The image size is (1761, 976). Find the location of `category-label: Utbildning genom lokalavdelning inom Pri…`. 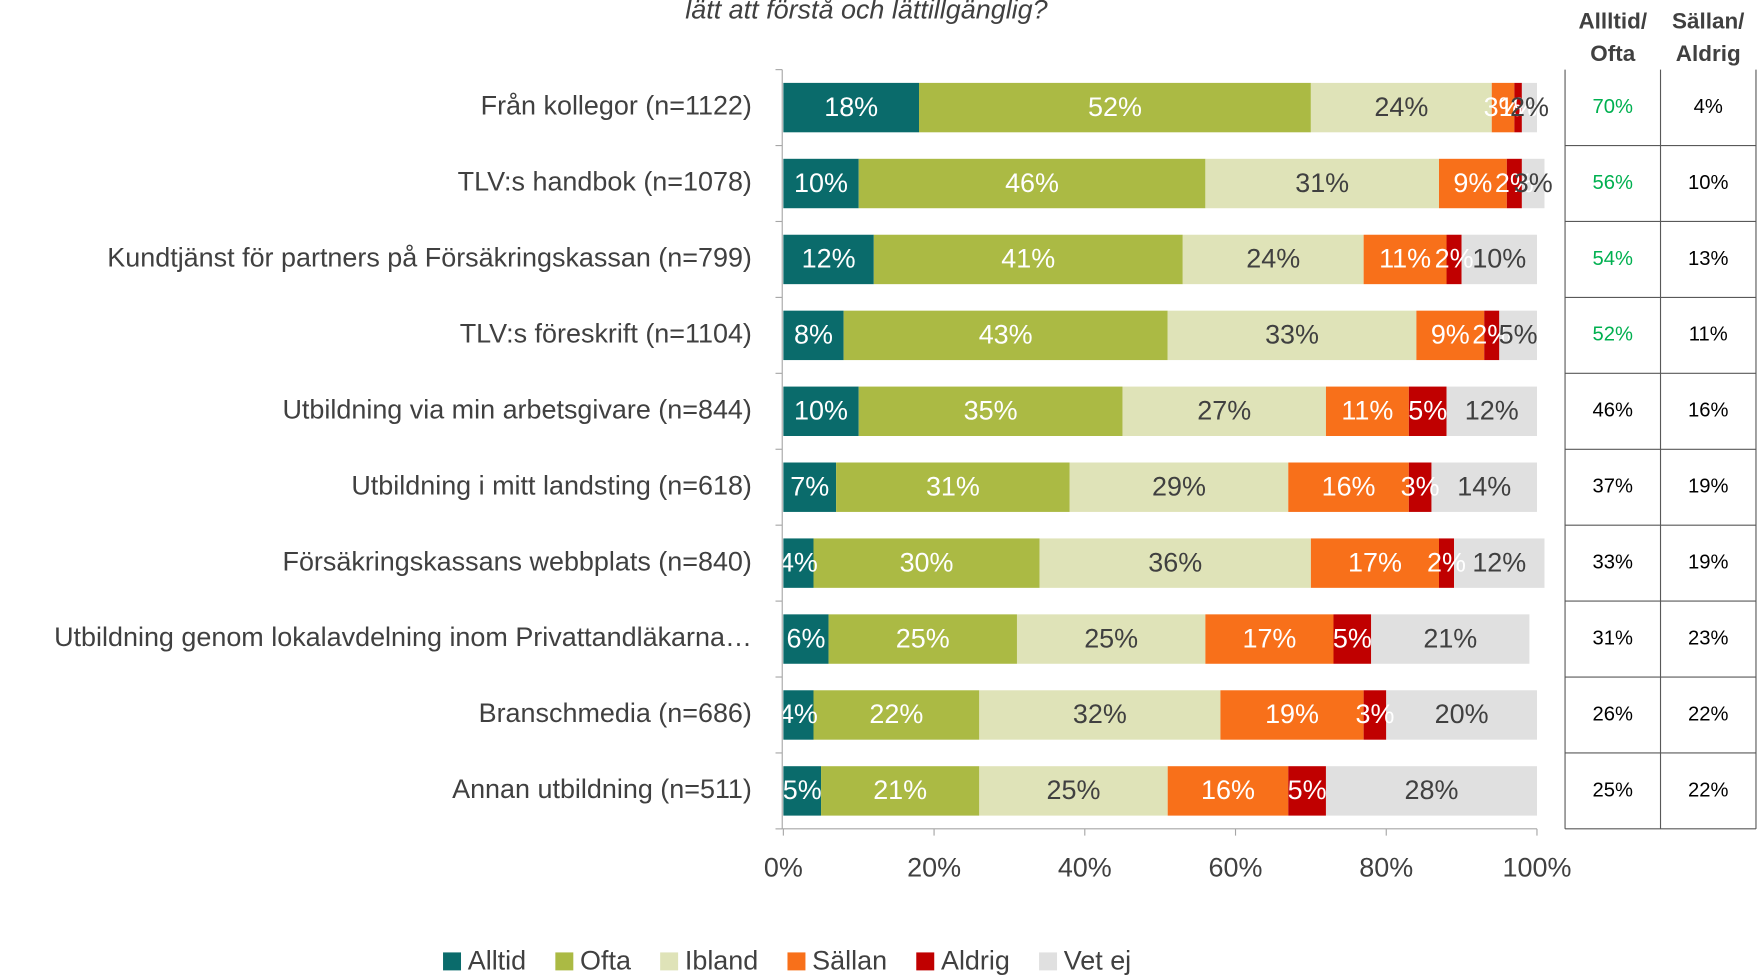

category-label: Utbildning genom lokalavdelning inom Pri… is located at coordinates (403, 637).